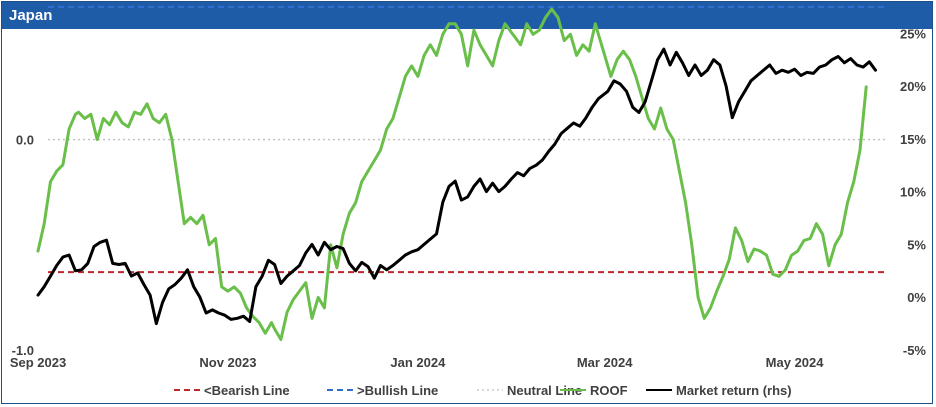 The width and height of the screenshot is (936, 407). I want to click on title-bar: Japan, so click(467, 15).